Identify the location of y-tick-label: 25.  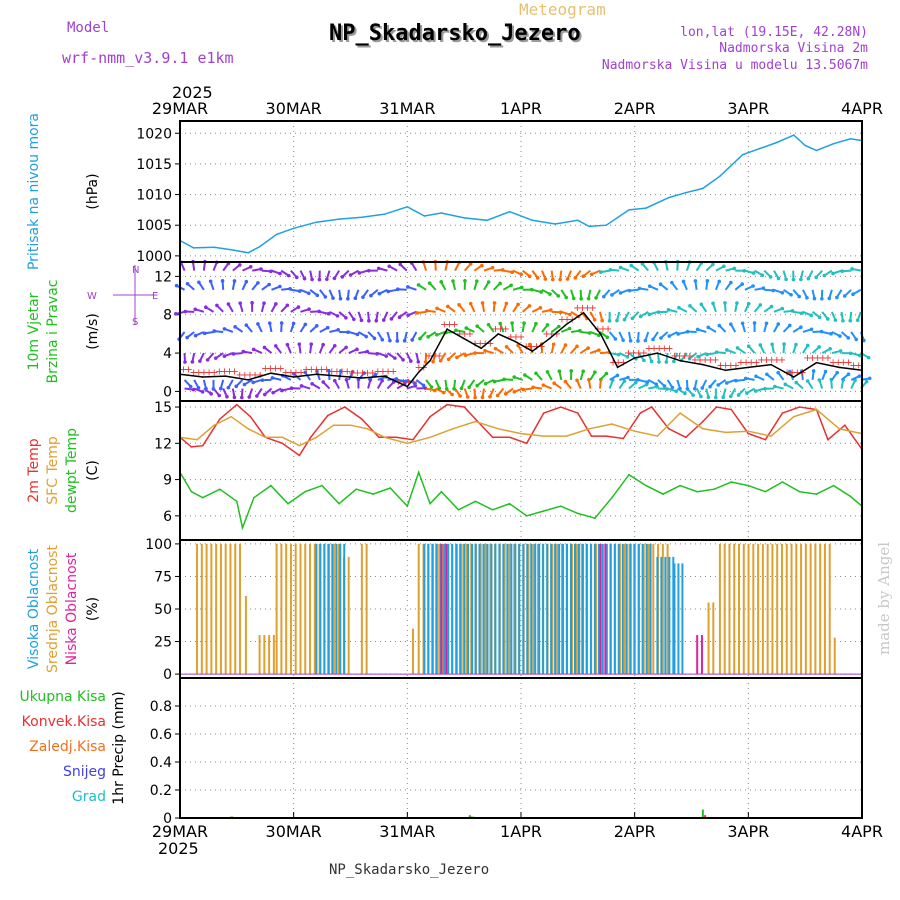
(163, 643).